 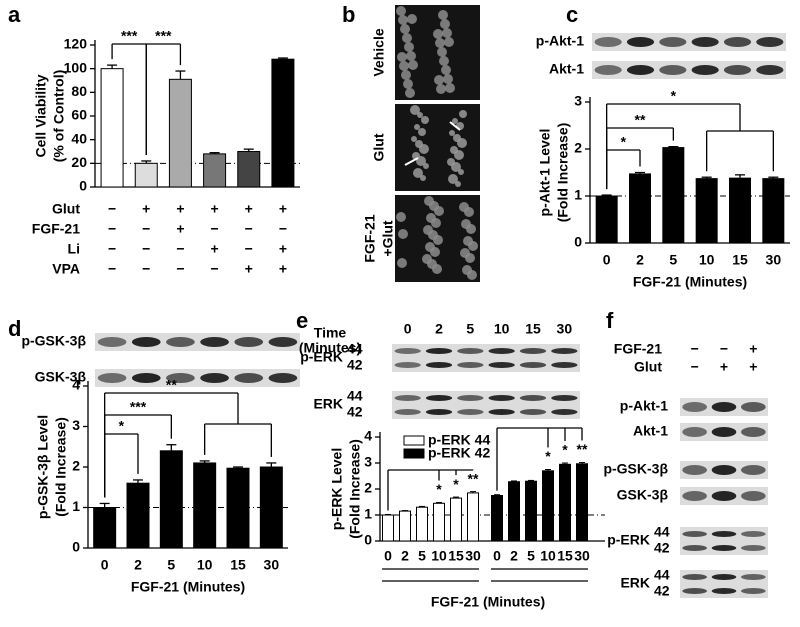 I want to click on condition-label: Glut, so click(x=66, y=209).